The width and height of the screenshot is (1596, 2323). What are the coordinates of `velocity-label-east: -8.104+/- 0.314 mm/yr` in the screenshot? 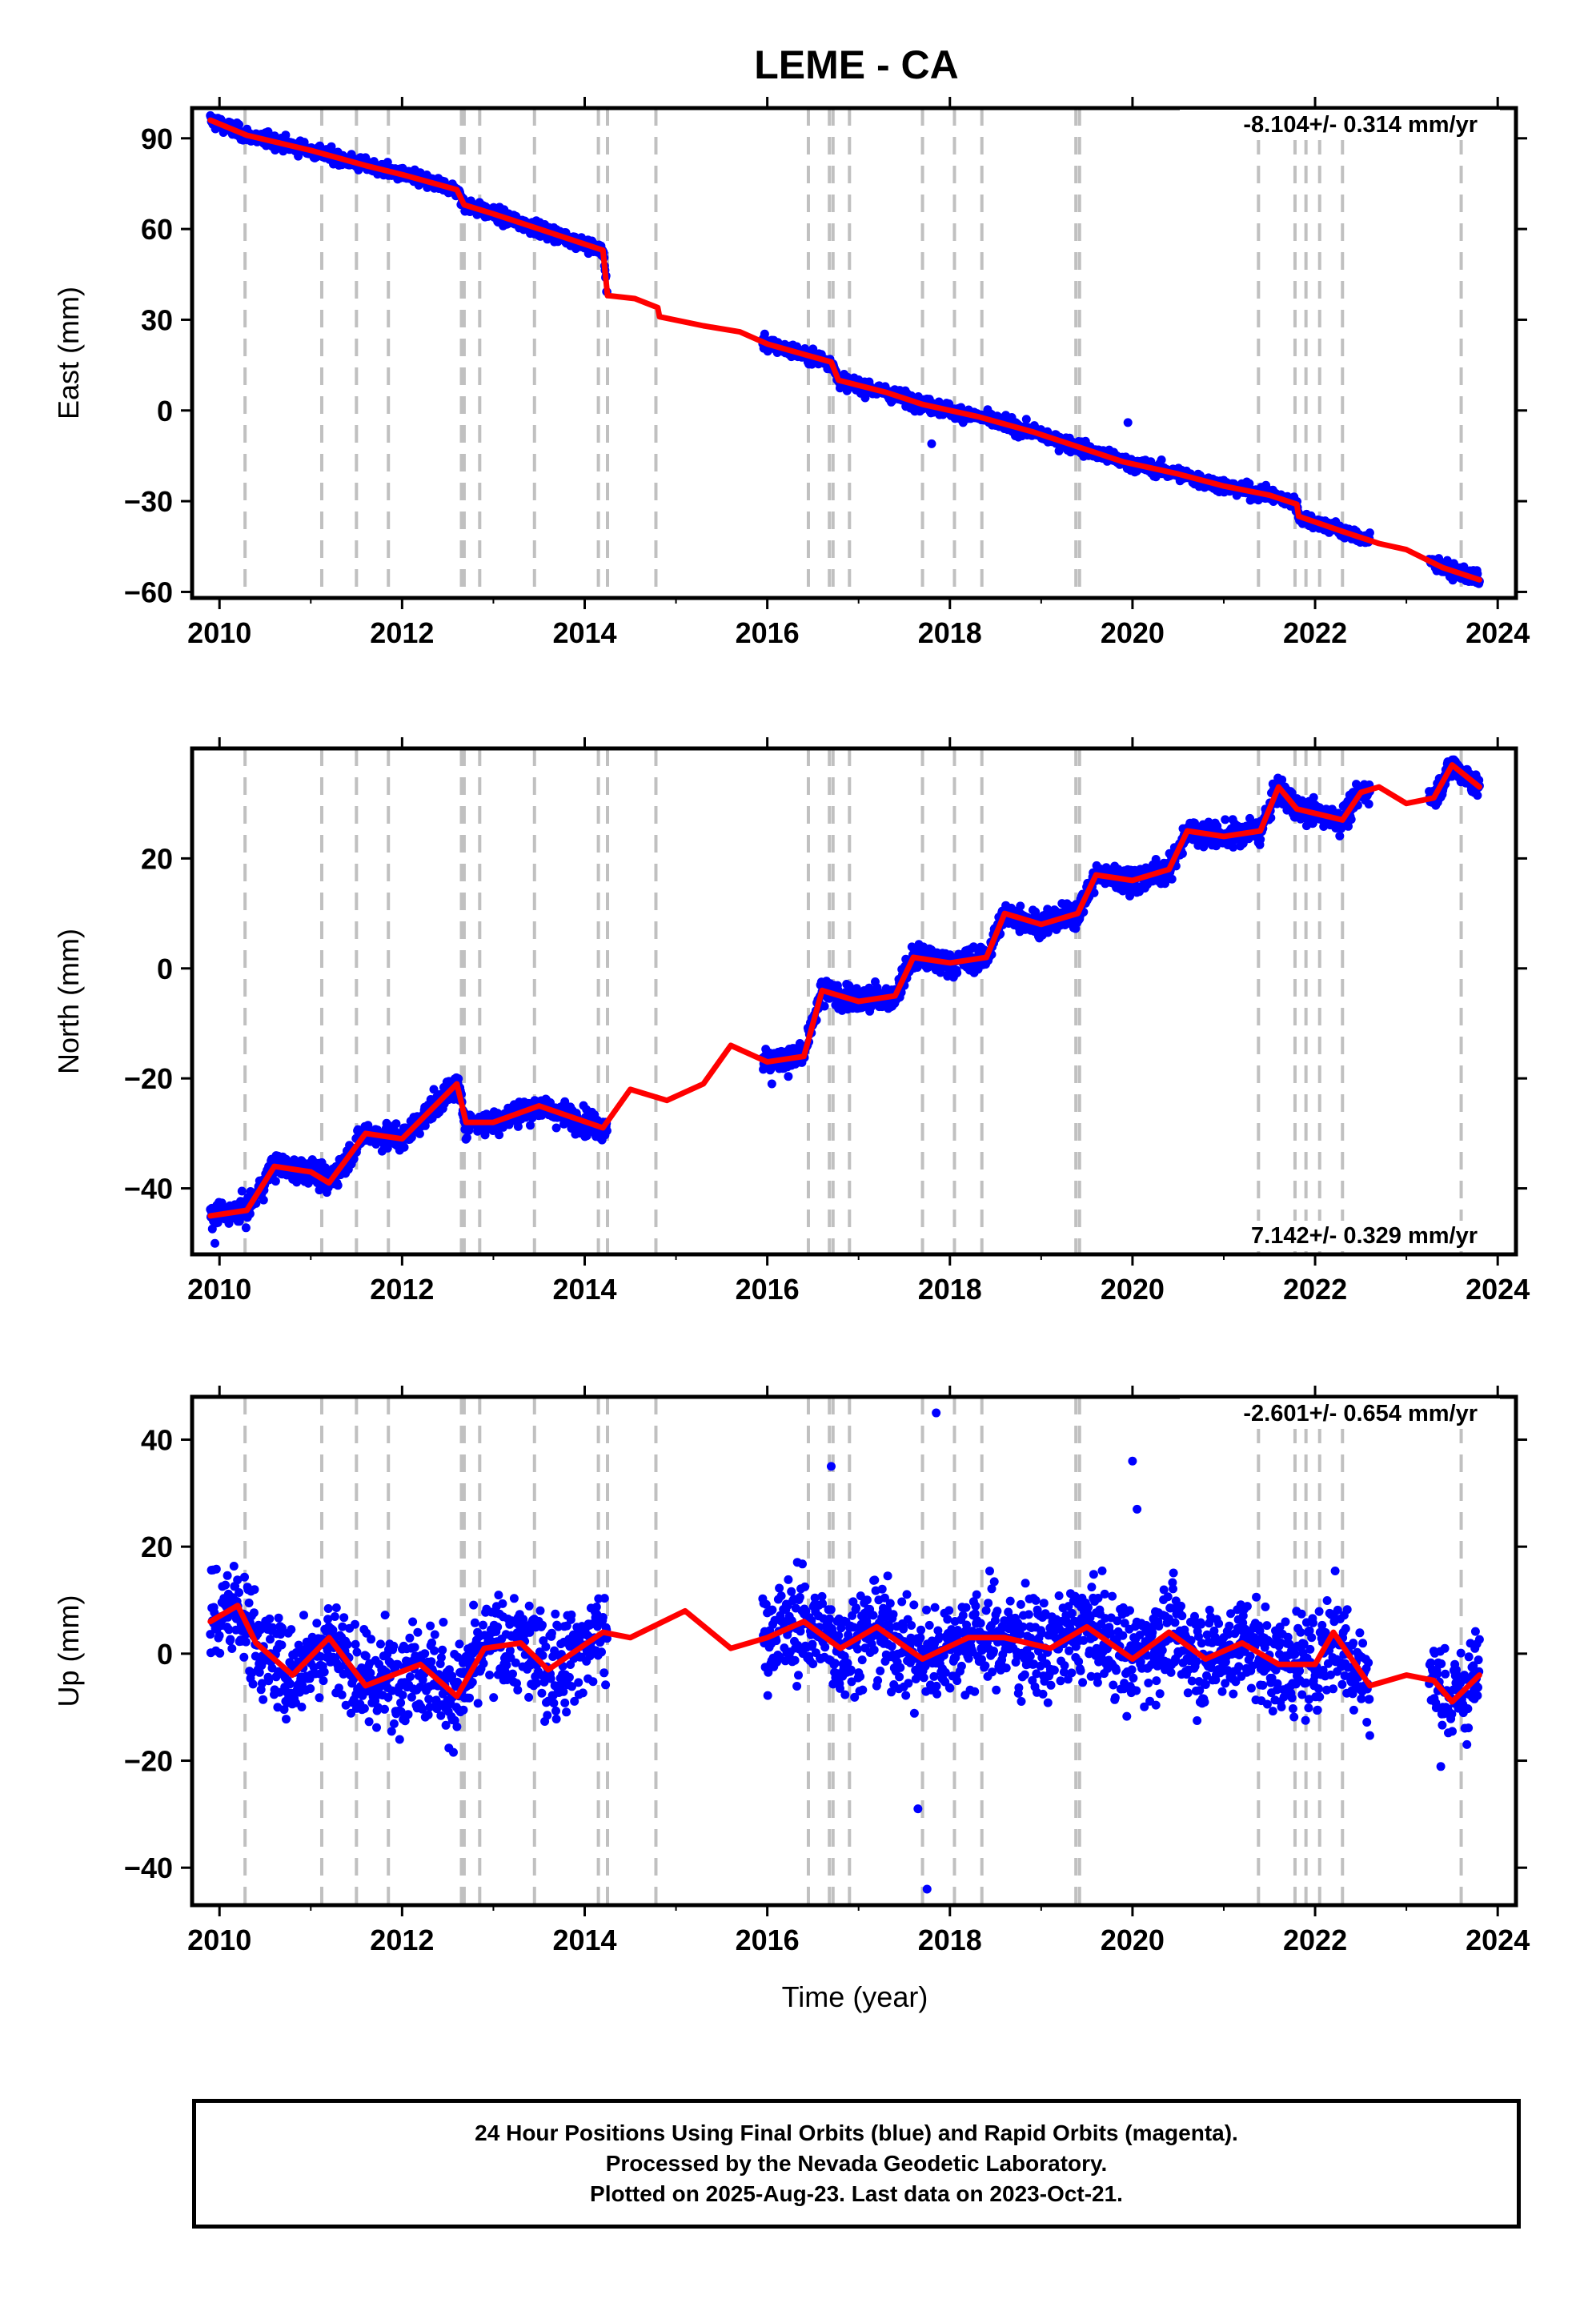 It's located at (1360, 125).